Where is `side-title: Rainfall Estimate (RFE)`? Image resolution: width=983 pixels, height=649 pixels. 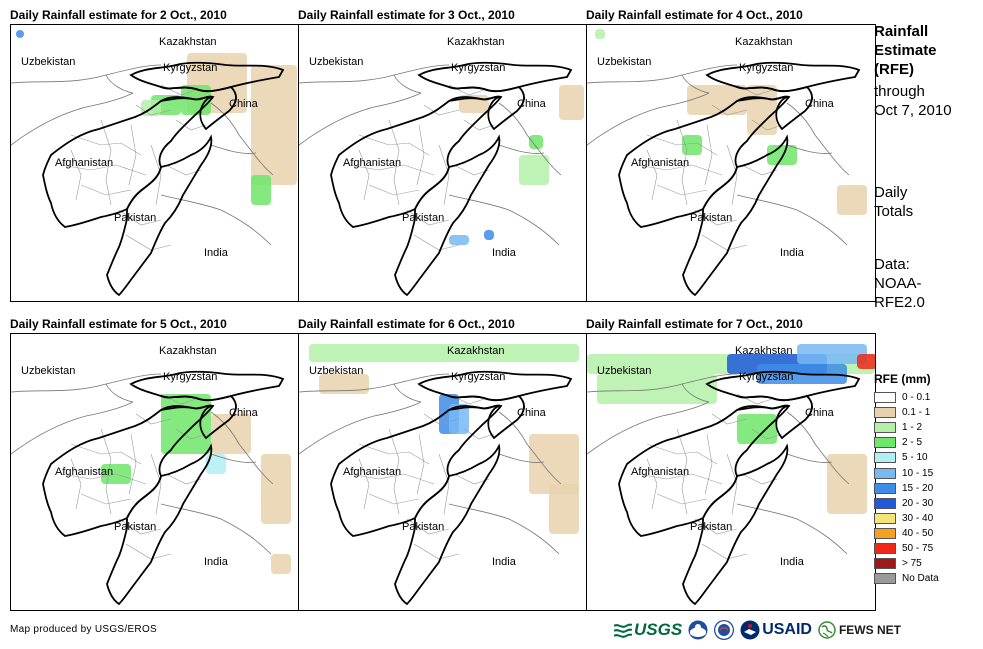 side-title: Rainfall Estimate (RFE) is located at coordinates (905, 50).